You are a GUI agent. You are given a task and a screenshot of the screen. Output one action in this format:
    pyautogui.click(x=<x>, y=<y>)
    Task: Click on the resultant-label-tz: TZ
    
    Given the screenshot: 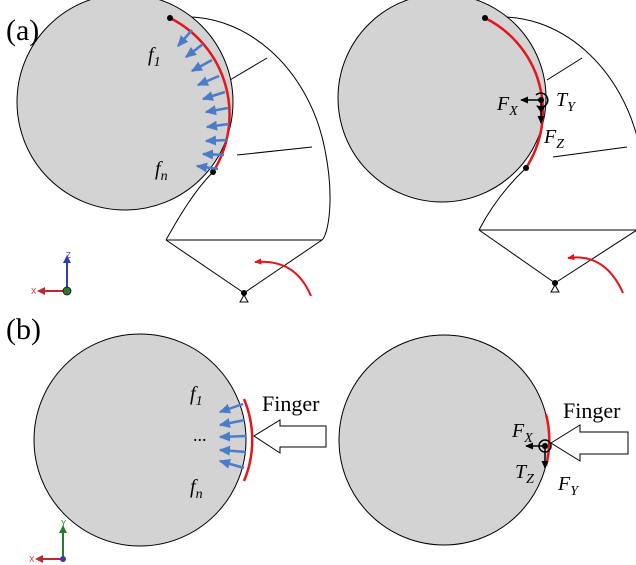 What is the action you would take?
    pyautogui.click(x=524, y=474)
    